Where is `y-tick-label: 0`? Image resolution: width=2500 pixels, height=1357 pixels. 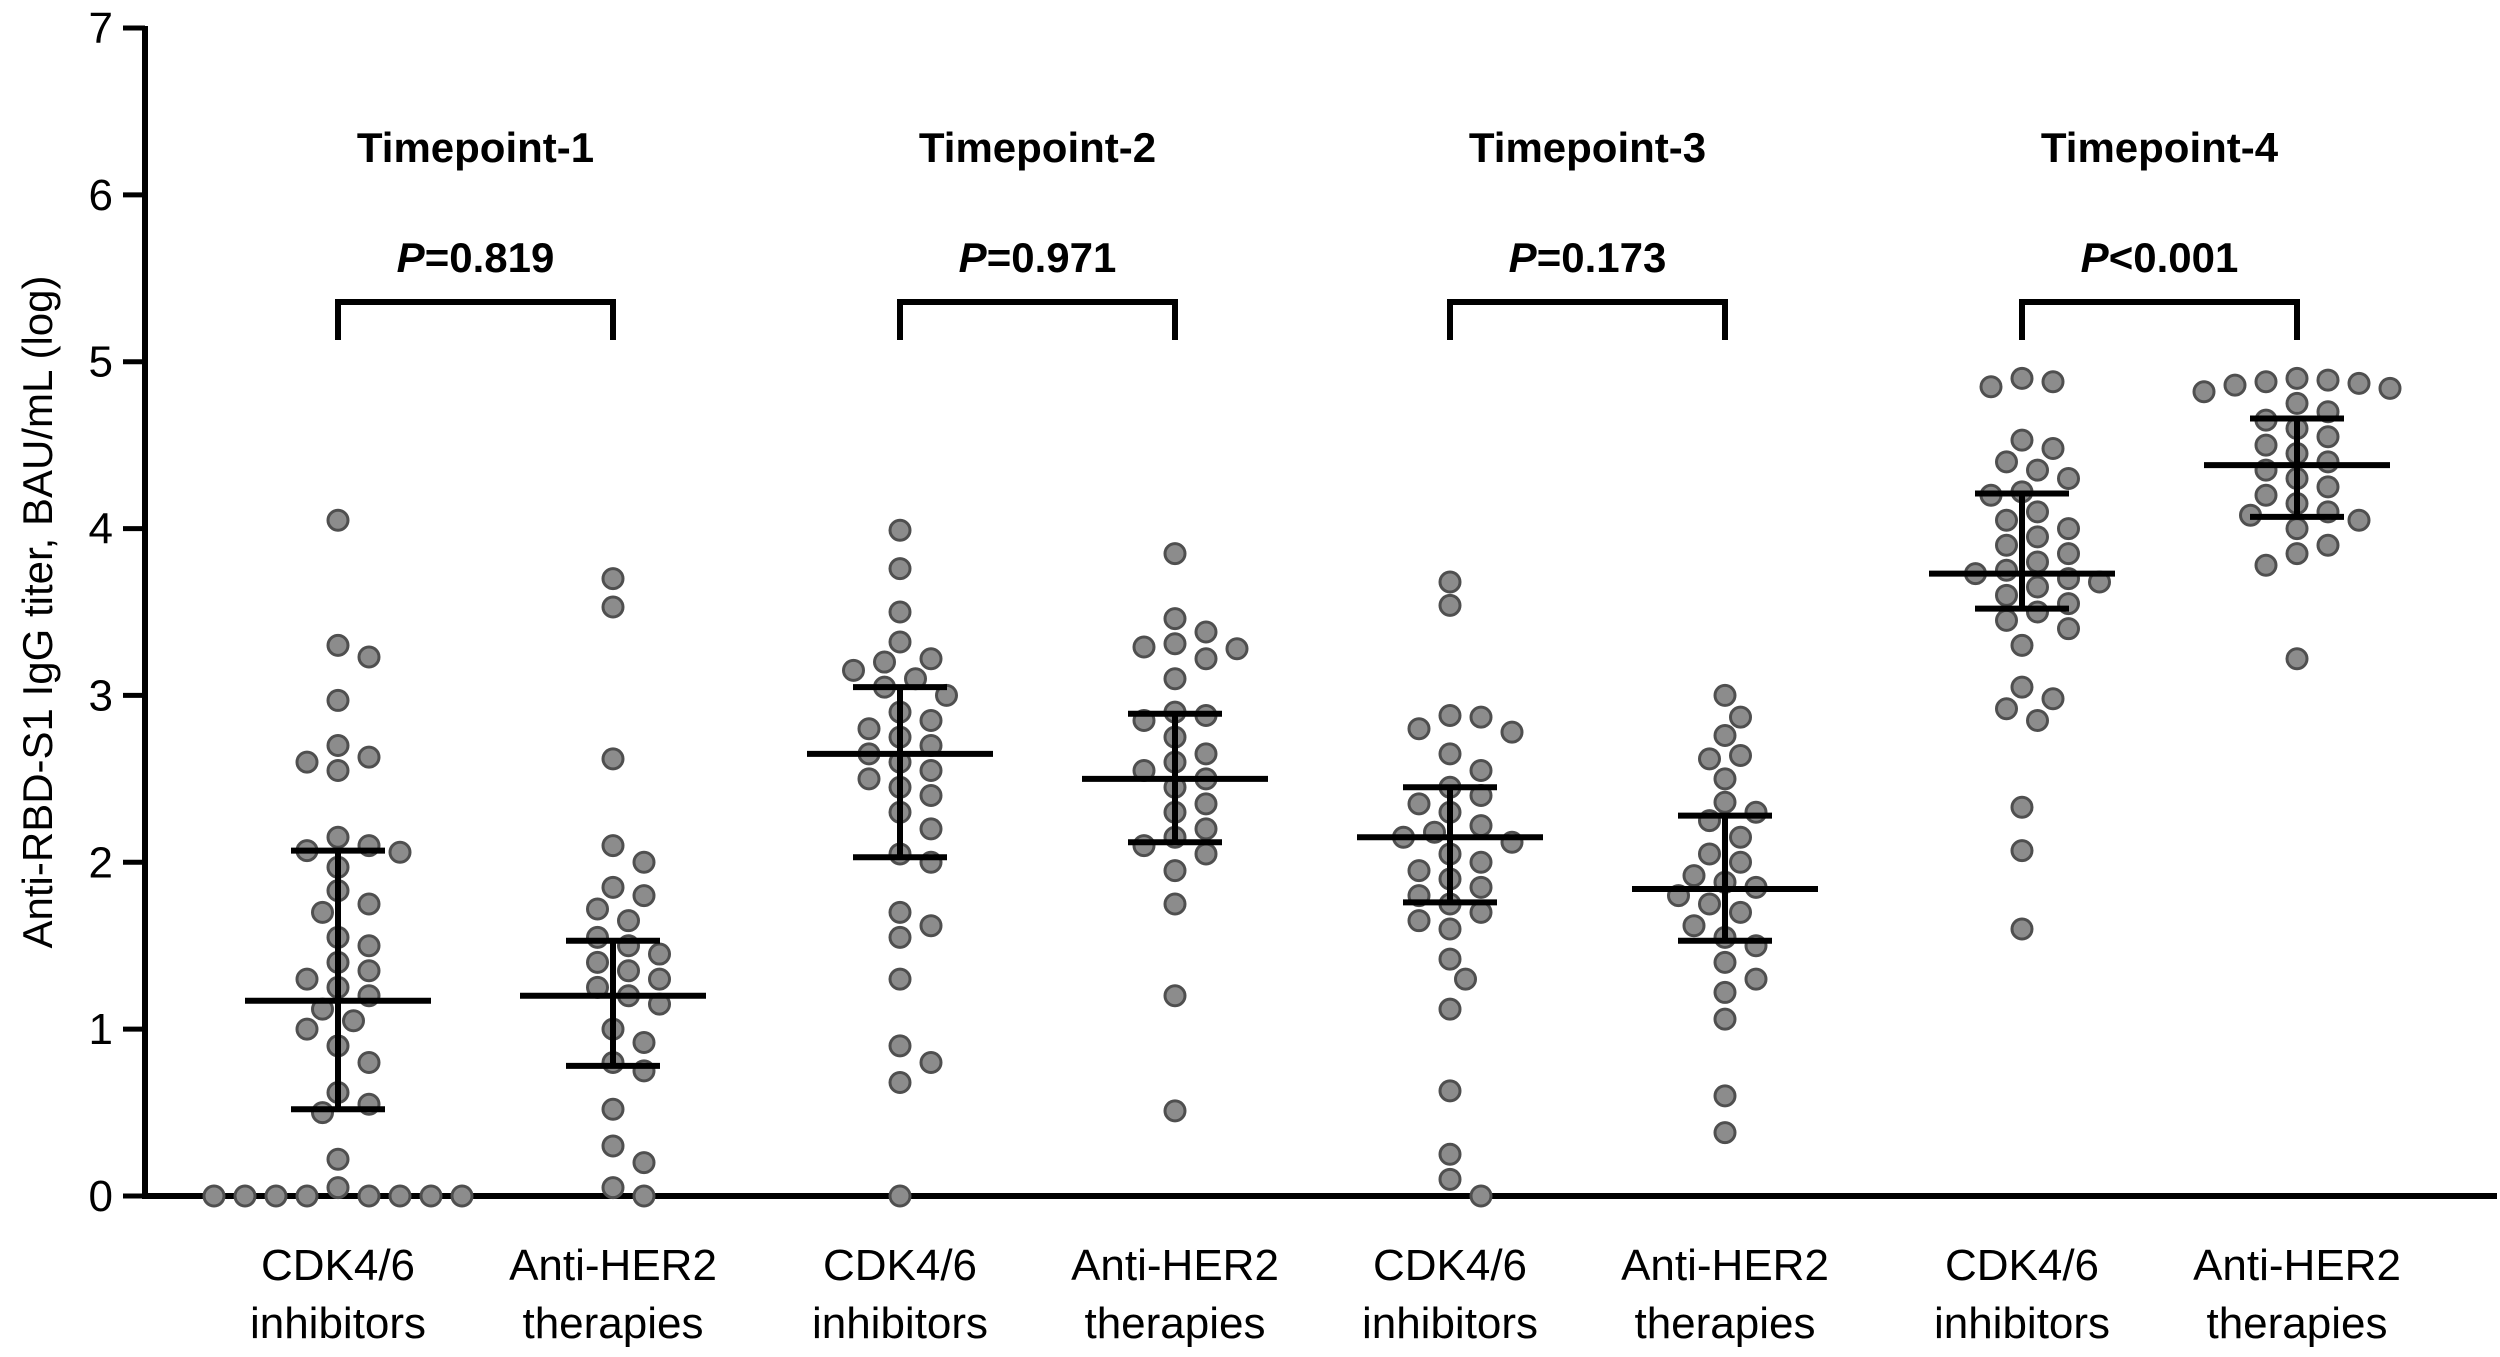 y-tick-label: 0 is located at coordinates (101, 1196).